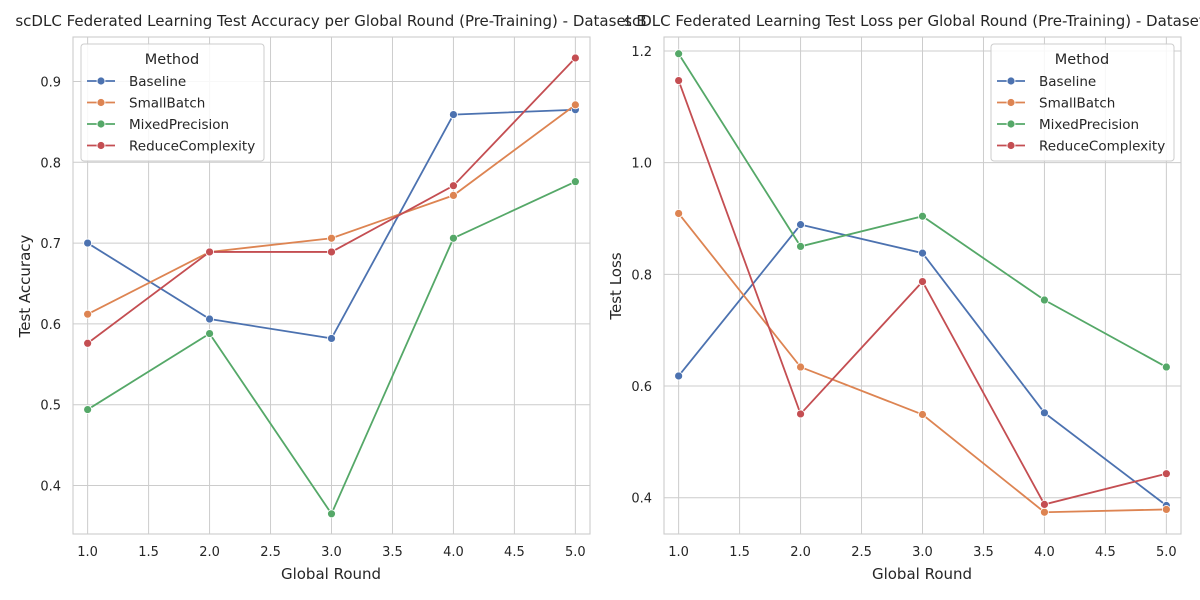 The width and height of the screenshot is (1200, 600). What do you see at coordinates (1067, 82) in the screenshot?
I see `legend-label: Baseline` at bounding box center [1067, 82].